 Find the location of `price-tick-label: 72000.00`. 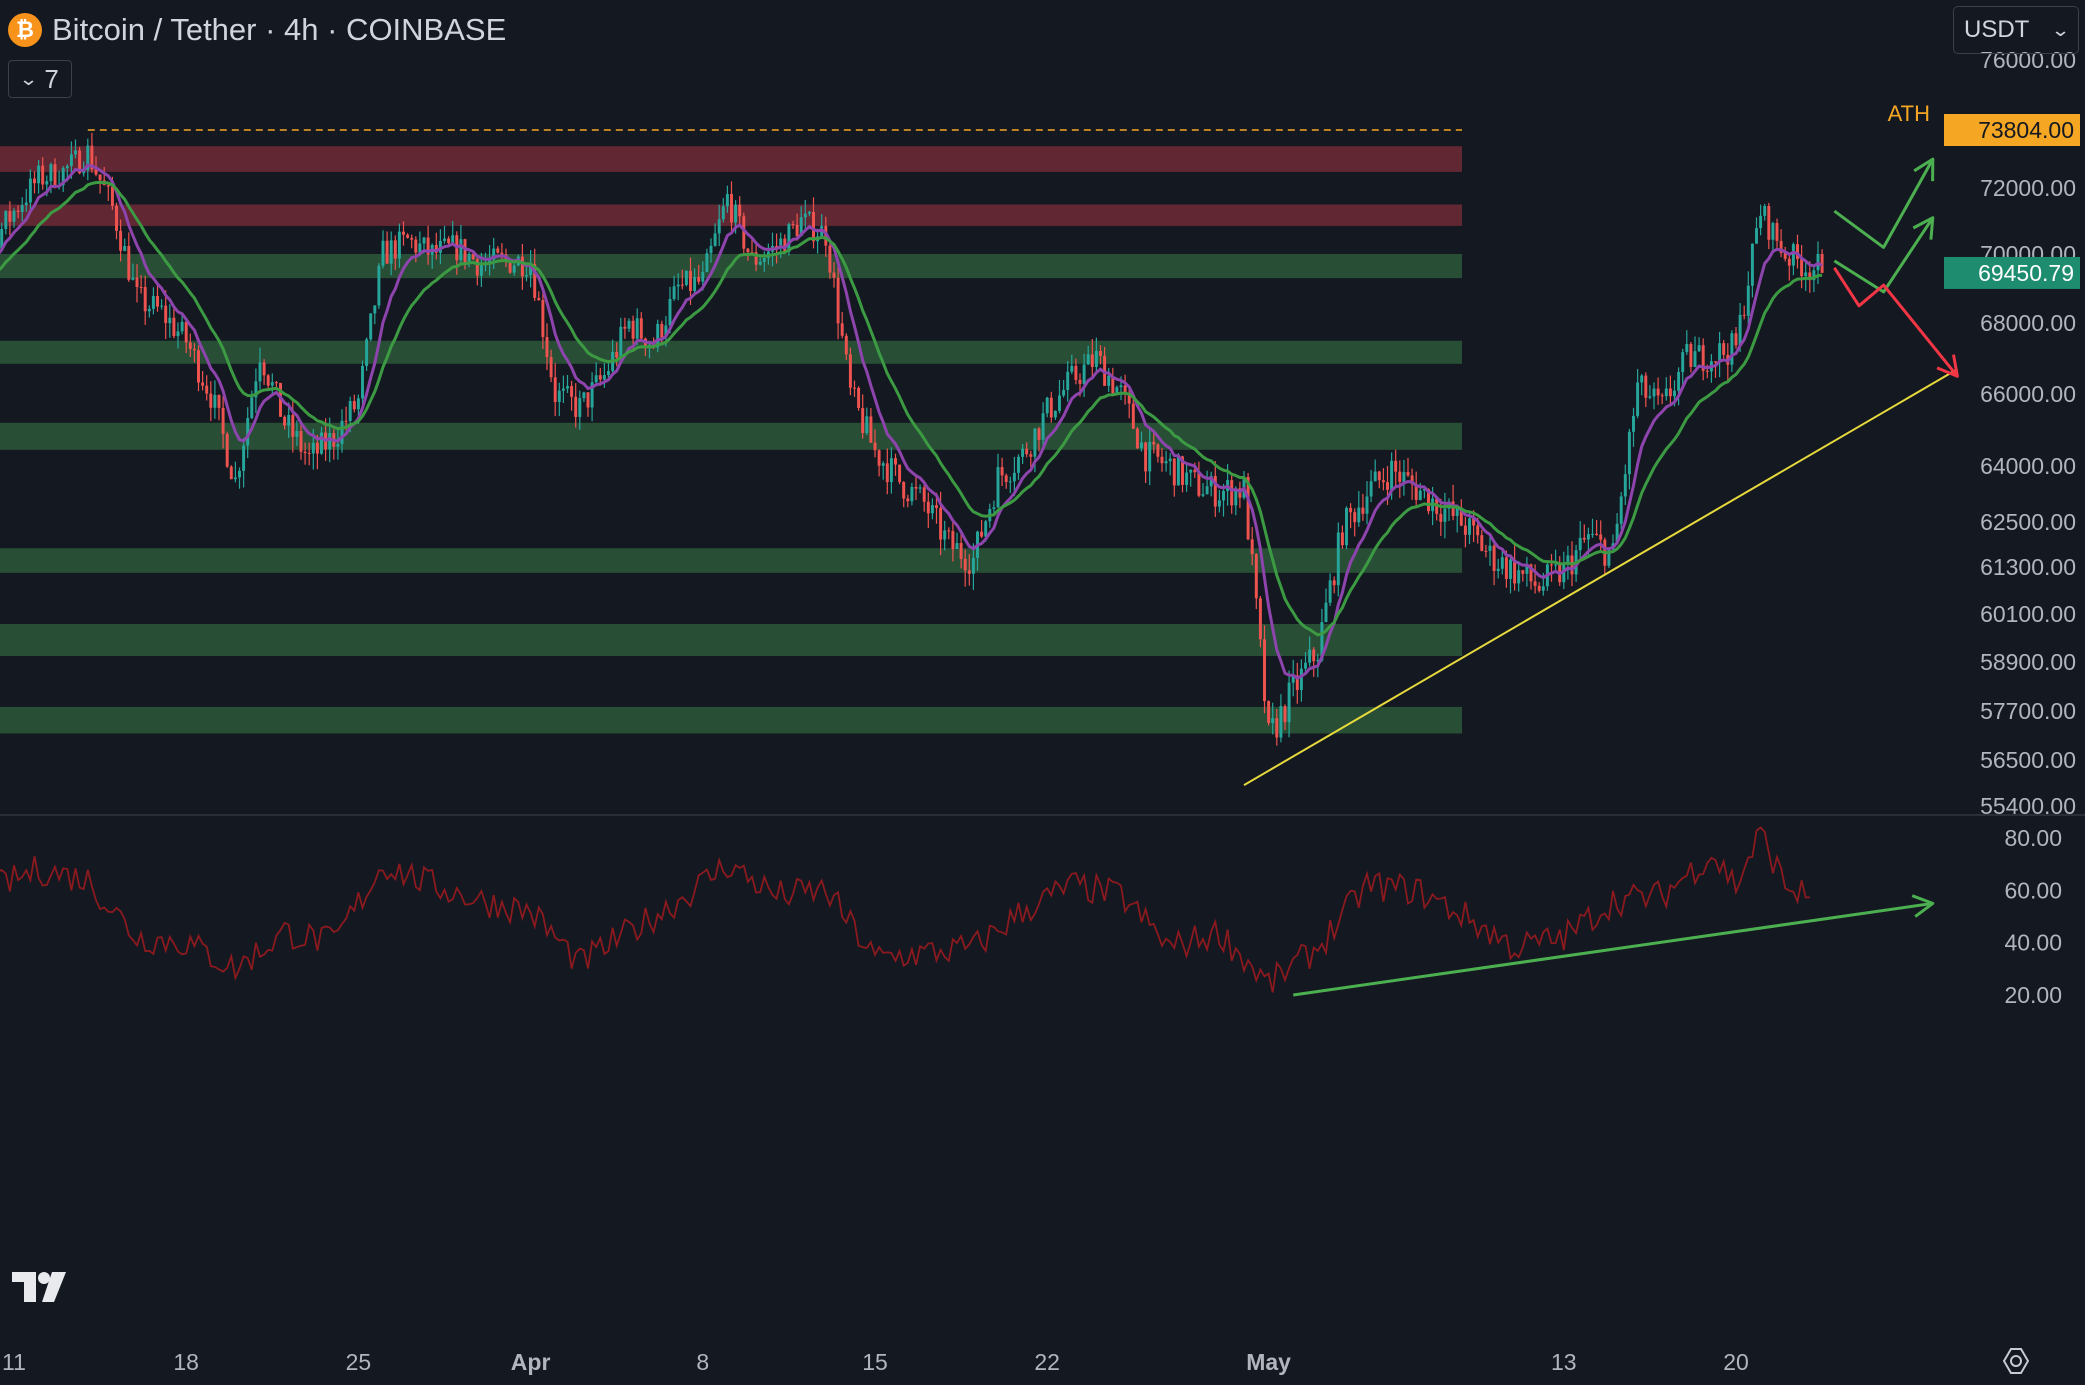

price-tick-label: 72000.00 is located at coordinates (2028, 188).